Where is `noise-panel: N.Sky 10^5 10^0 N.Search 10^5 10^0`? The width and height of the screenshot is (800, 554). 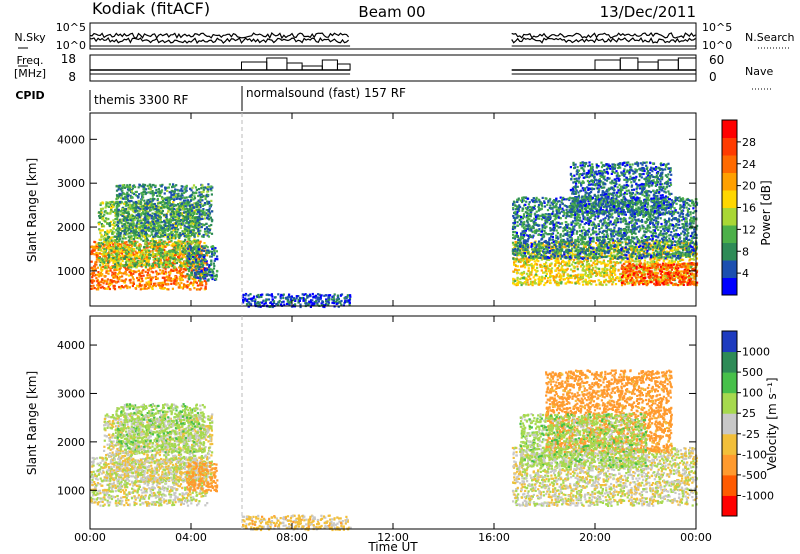
noise-panel: N.Sky 10^5 10^0 N.Search 10^5 10^0 is located at coordinates (404, 36).